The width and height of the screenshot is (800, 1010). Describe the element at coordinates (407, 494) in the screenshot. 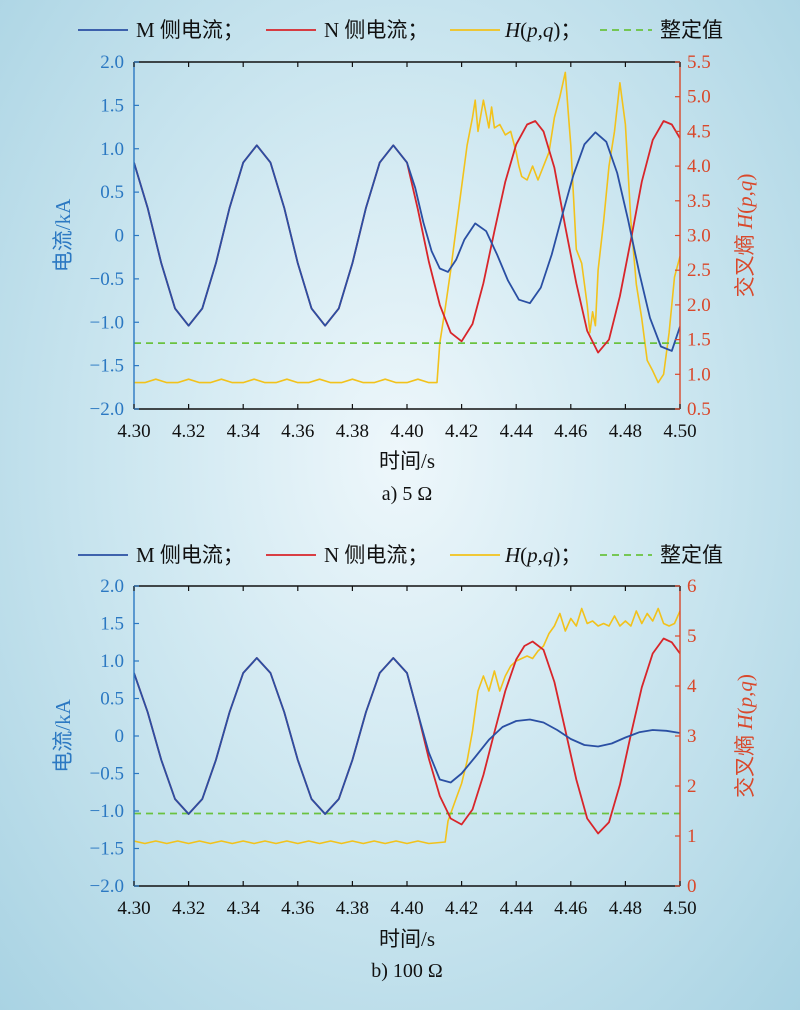

I see `panel-caption-0: a) 5 Ω` at that location.